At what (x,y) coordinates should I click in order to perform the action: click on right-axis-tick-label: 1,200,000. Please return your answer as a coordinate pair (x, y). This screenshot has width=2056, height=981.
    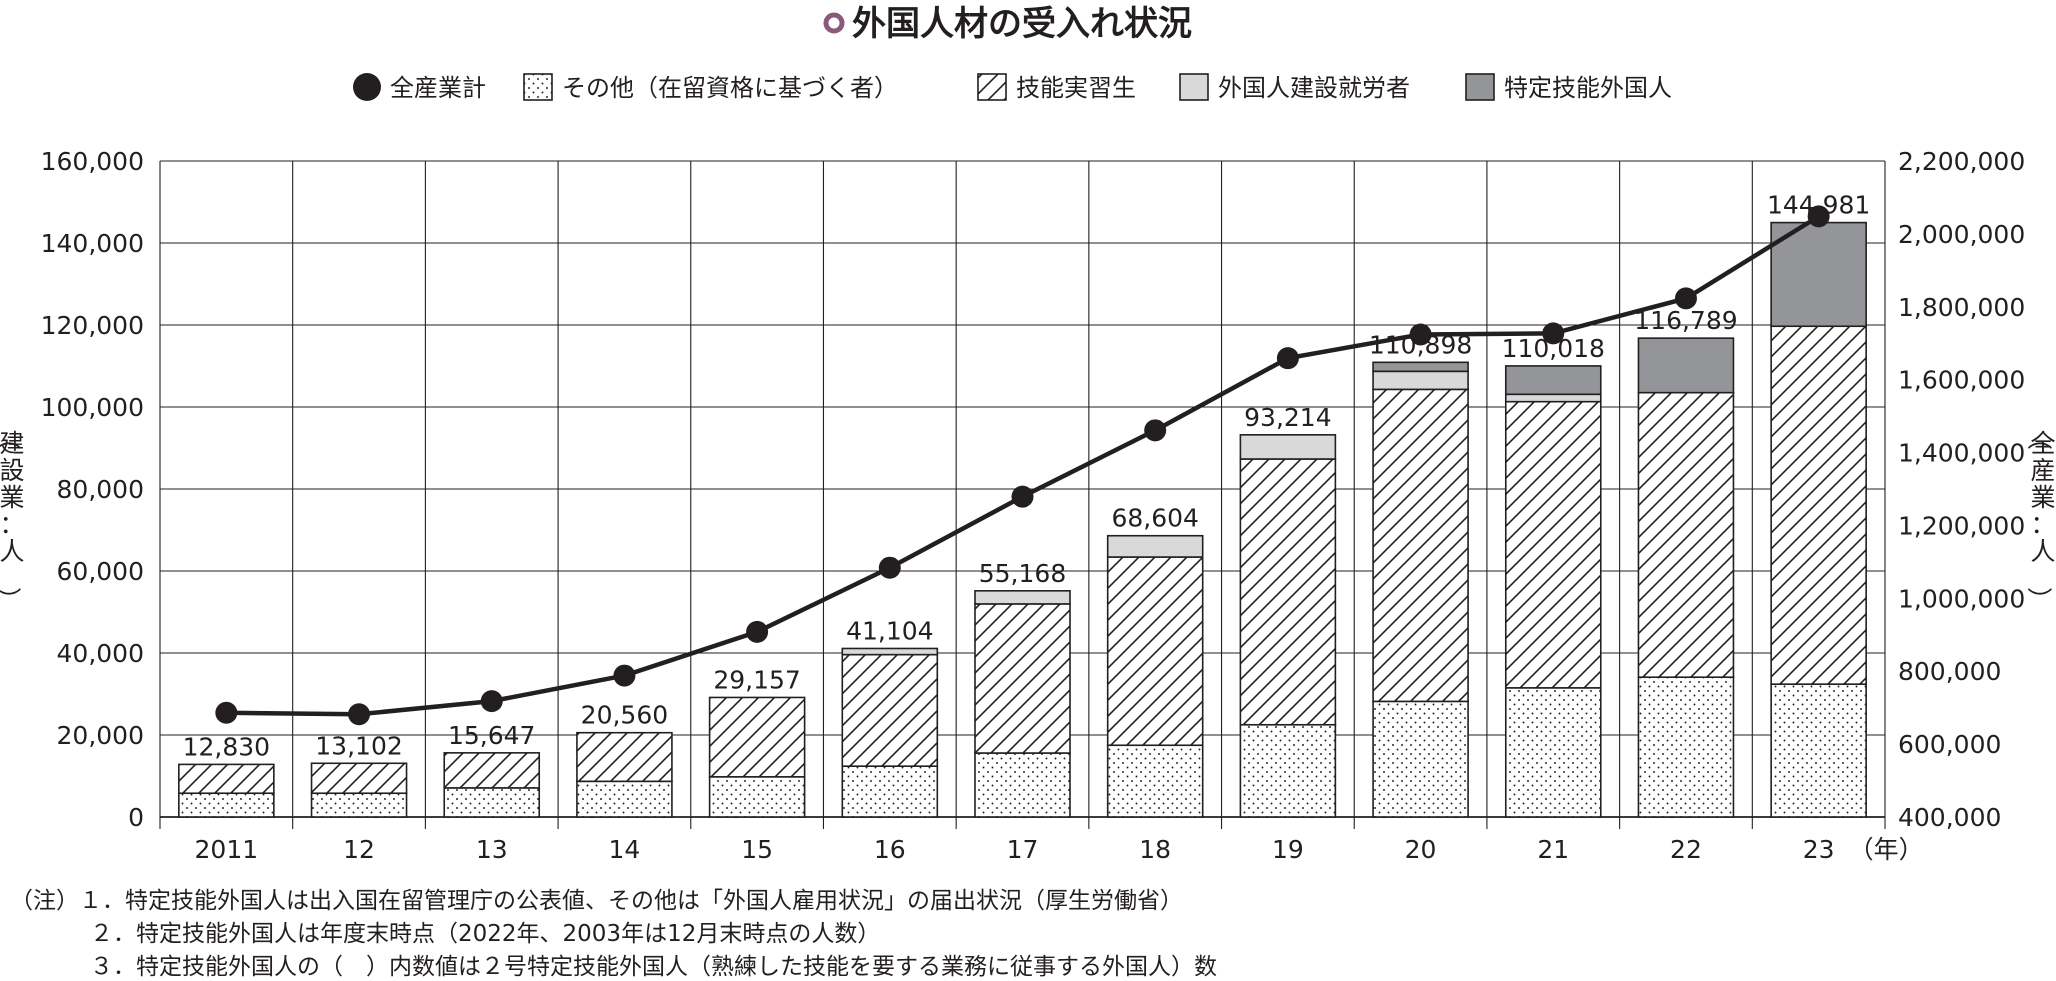
    Looking at the image, I should click on (1961, 525).